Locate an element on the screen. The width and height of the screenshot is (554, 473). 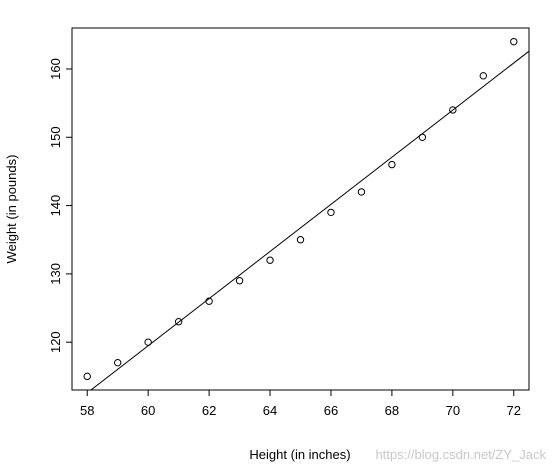
y-tick-label-1: 130 is located at coordinates (55, 274).